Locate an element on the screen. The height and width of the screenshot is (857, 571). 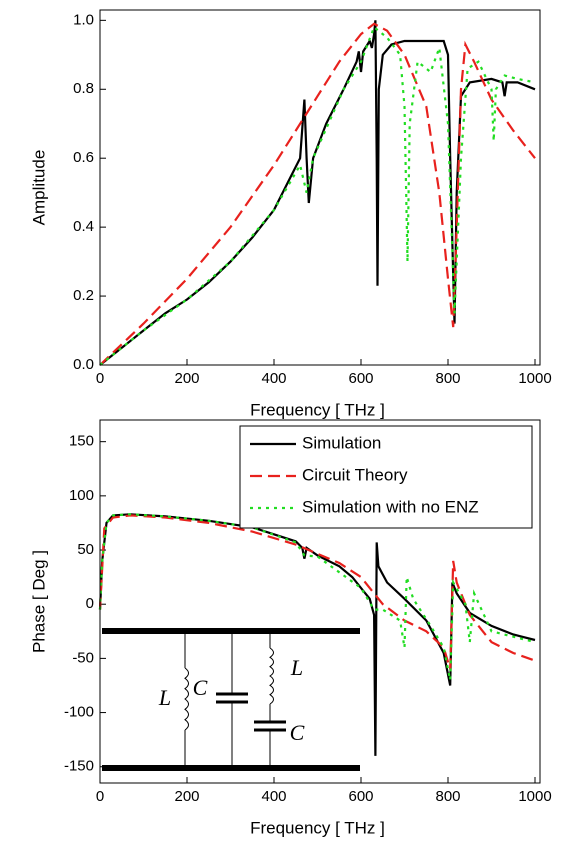
y-tick-label: 0.6 is located at coordinates (83, 157).